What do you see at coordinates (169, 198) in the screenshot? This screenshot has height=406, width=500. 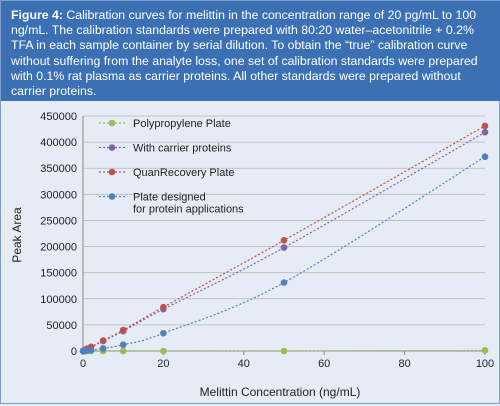 I see `legend-label-3: Plate designed` at bounding box center [169, 198].